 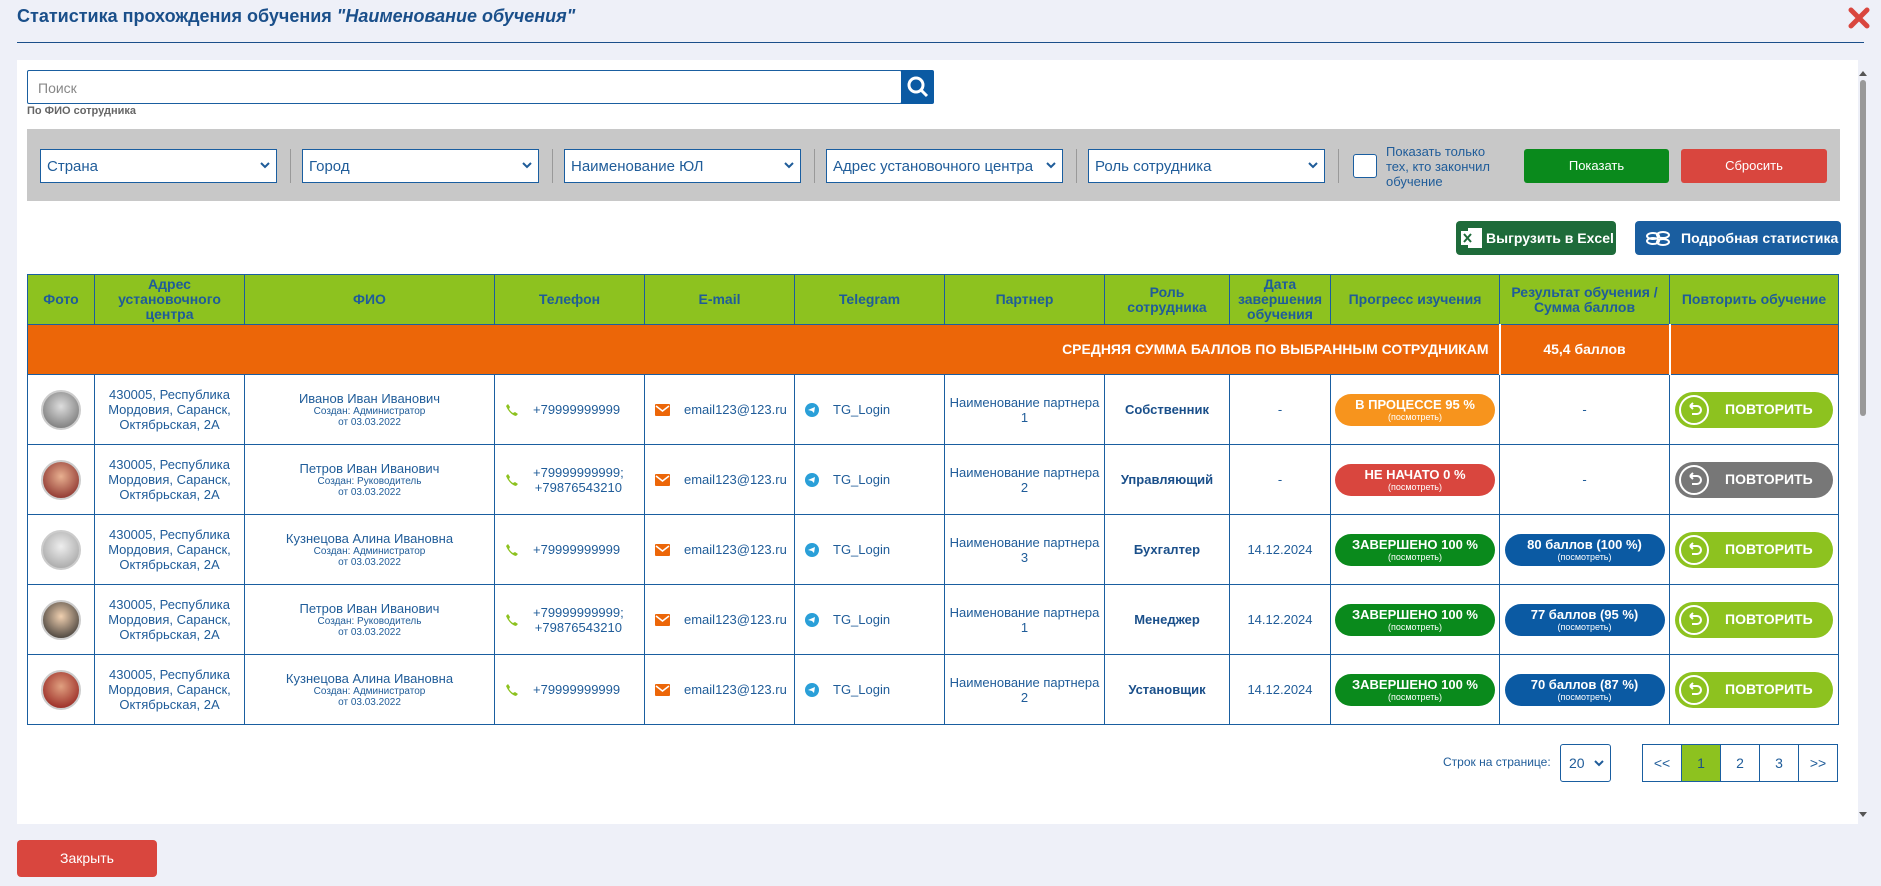 What do you see at coordinates (87, 858) in the screenshot?
I see `close-button: Закрыть` at bounding box center [87, 858].